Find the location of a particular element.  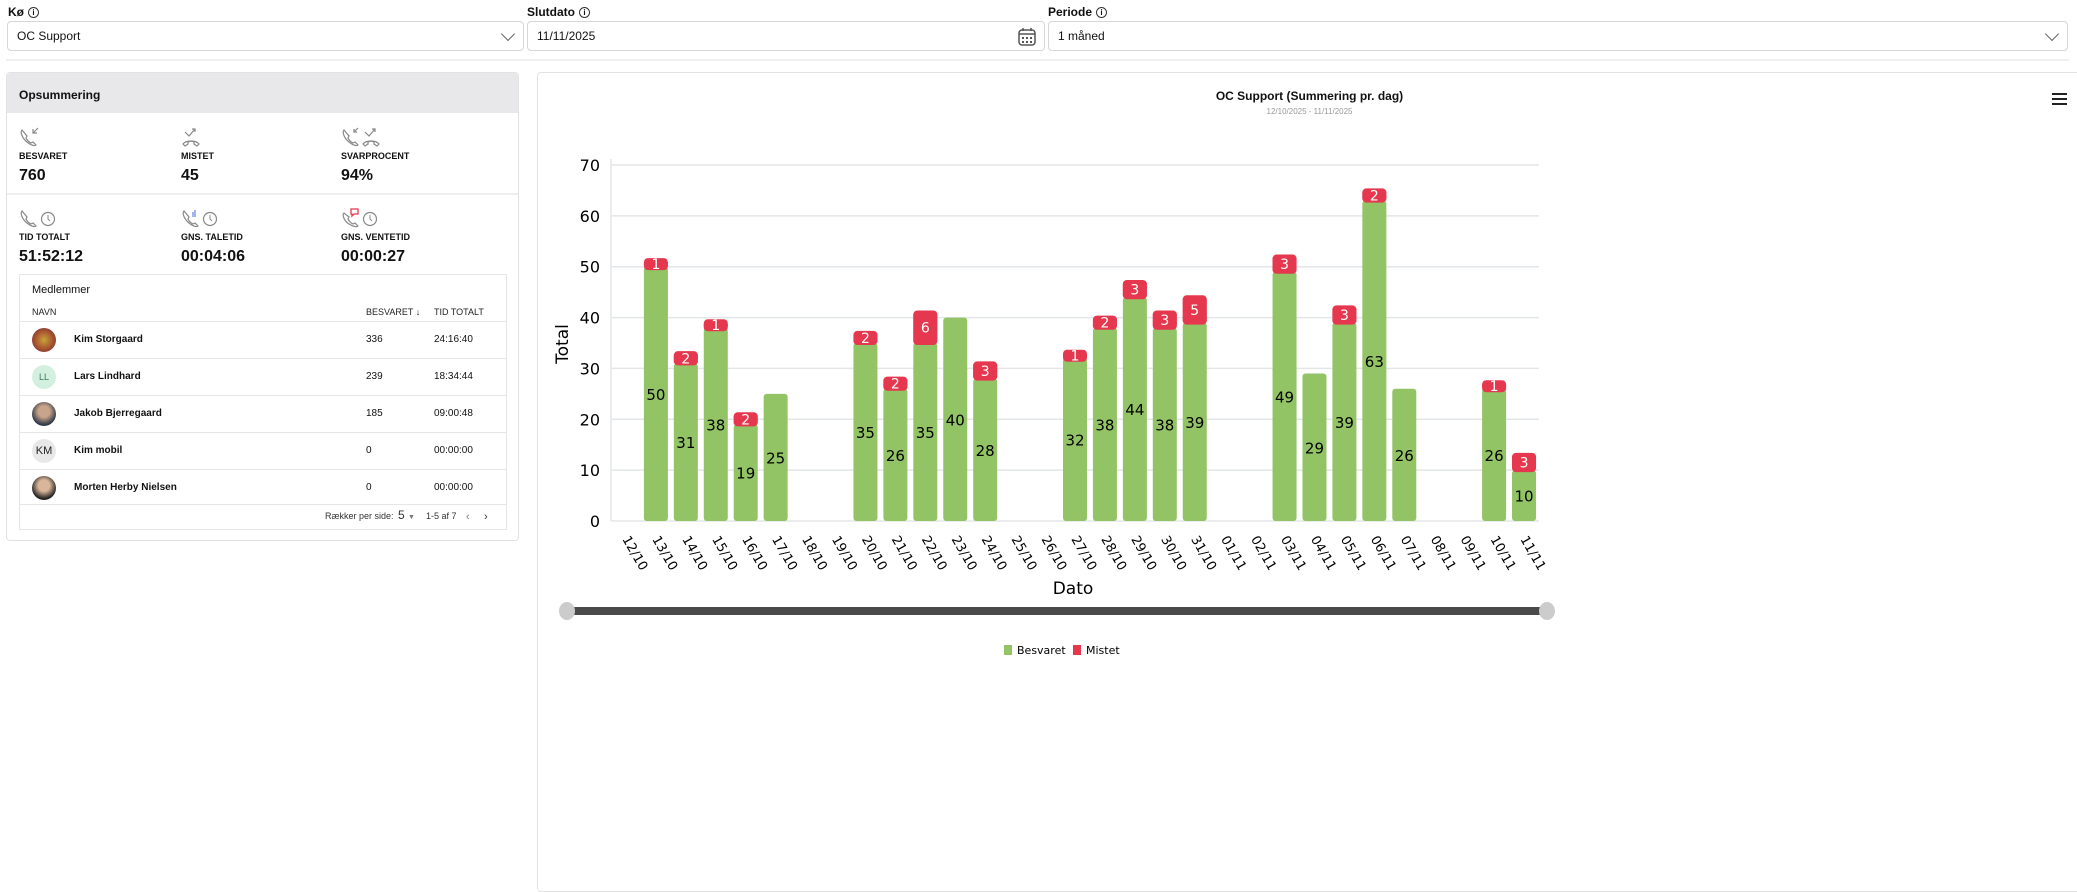

x-tick-label: 02/11 is located at coordinates (1263, 554).